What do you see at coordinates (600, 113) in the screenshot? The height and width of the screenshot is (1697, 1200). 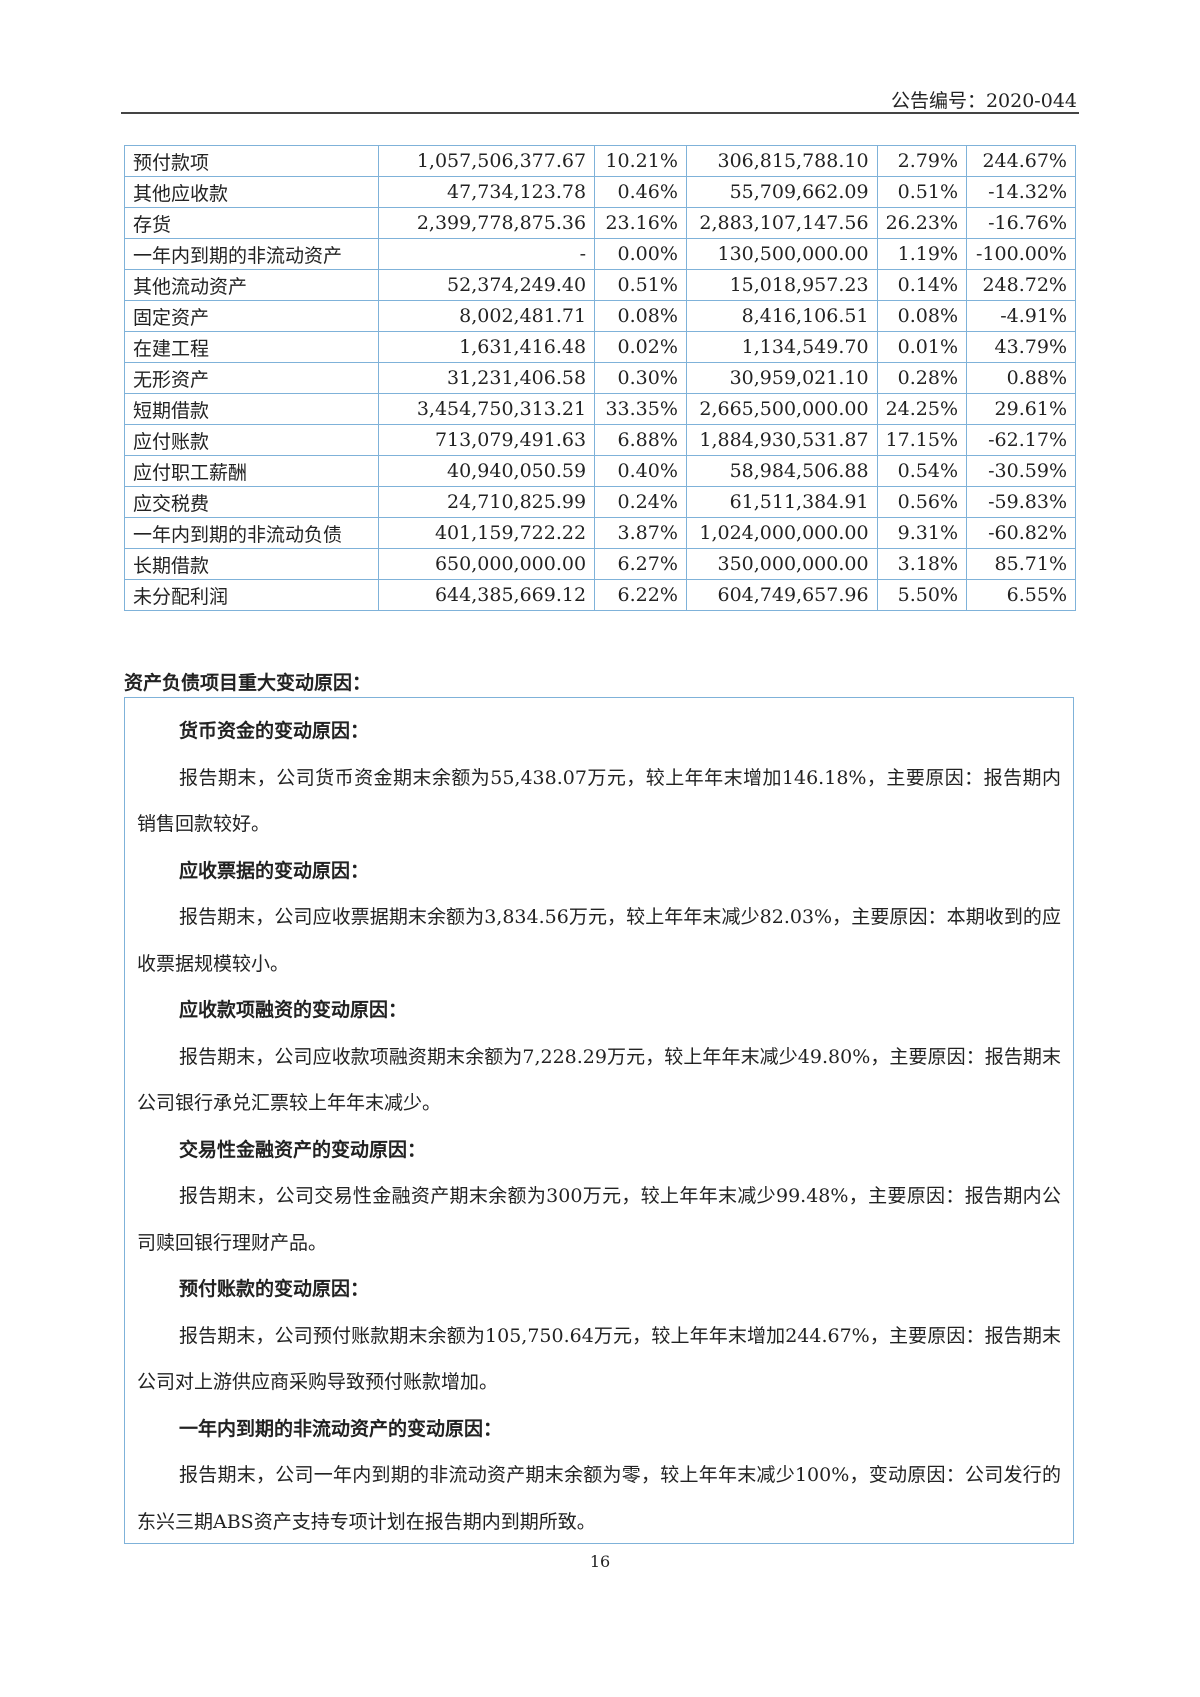 I see `header-divider` at bounding box center [600, 113].